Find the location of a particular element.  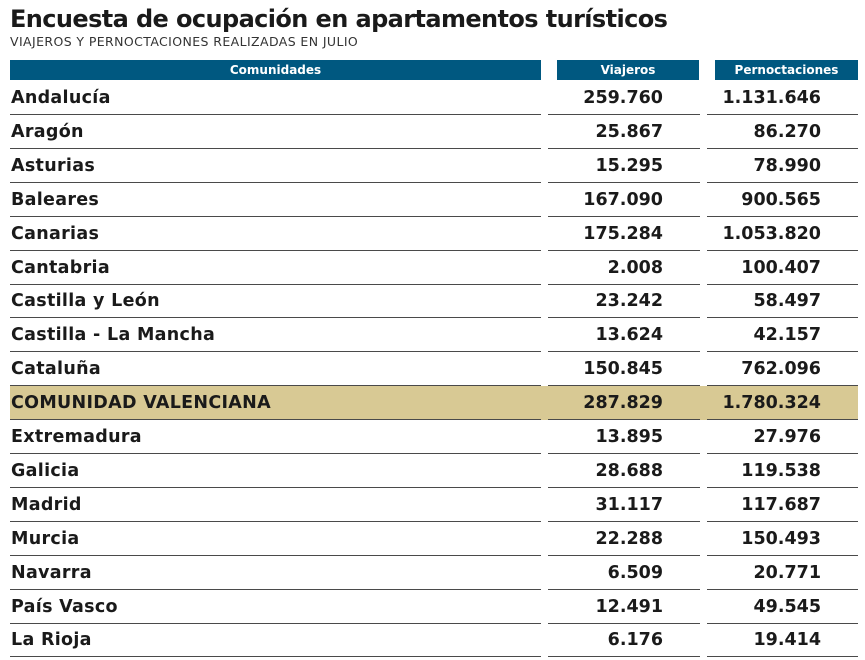

cell-comunidad: Canarias is located at coordinates (55, 233).